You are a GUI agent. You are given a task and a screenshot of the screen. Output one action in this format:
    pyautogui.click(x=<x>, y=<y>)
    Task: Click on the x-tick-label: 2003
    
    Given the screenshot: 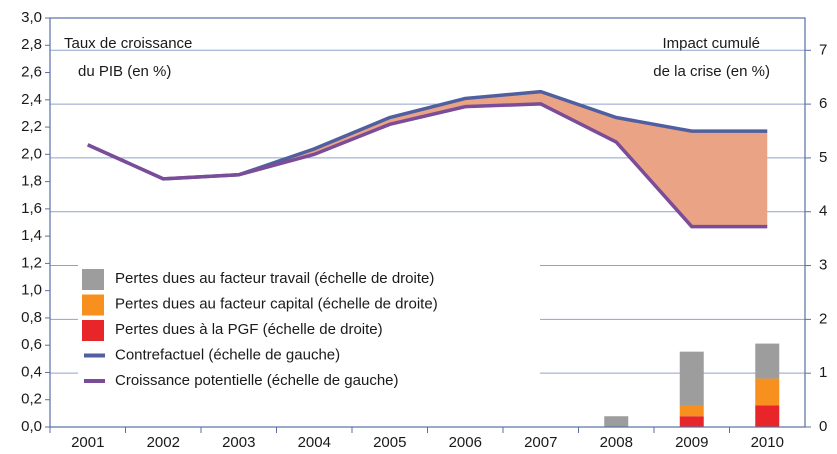 What is the action you would take?
    pyautogui.click(x=238, y=442)
    